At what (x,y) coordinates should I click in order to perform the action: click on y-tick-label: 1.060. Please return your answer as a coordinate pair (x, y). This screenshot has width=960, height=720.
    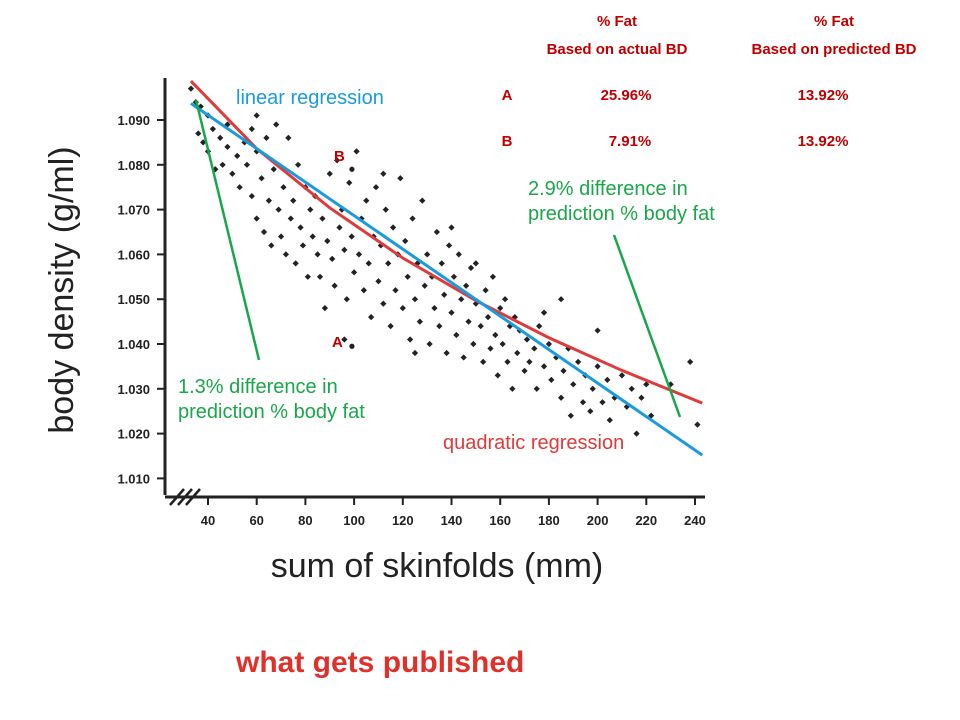
    Looking at the image, I should click on (133, 254).